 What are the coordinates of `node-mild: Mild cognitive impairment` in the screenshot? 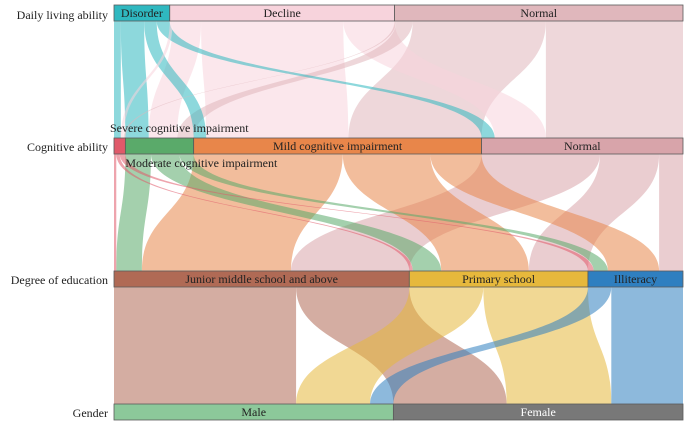 It's located at (337, 146).